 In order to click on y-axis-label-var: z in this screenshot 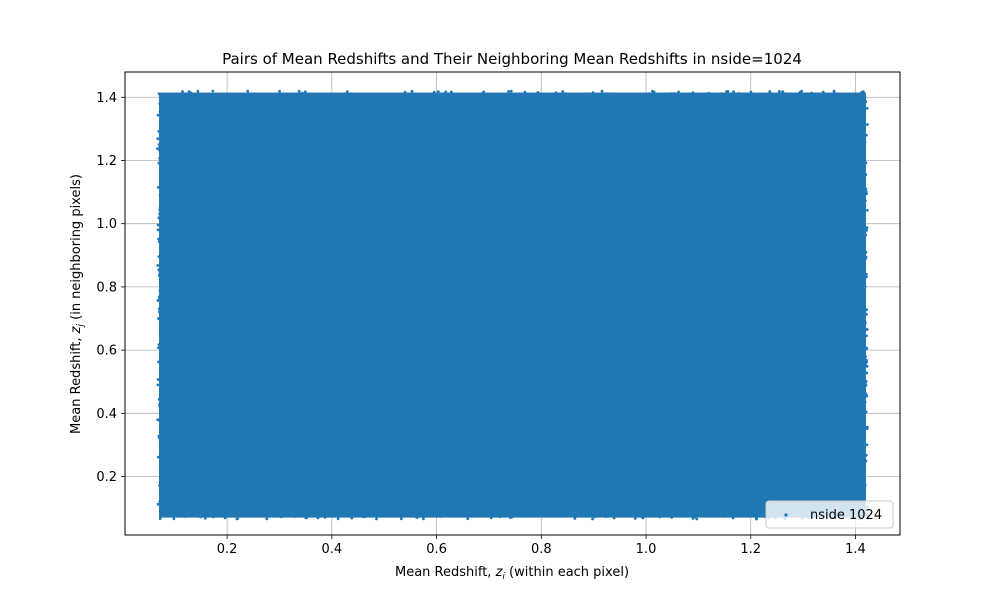, I will do `click(76, 329)`.